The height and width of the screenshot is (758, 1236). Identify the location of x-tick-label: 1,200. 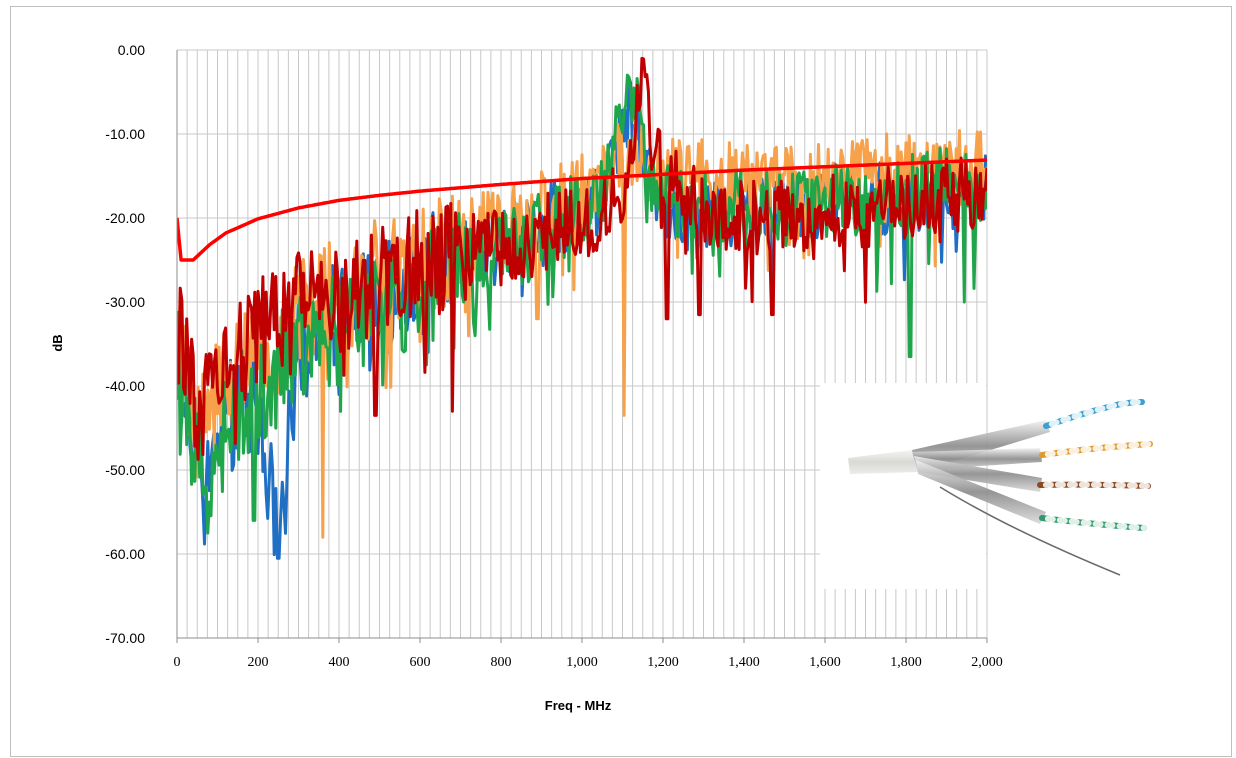
(663, 662).